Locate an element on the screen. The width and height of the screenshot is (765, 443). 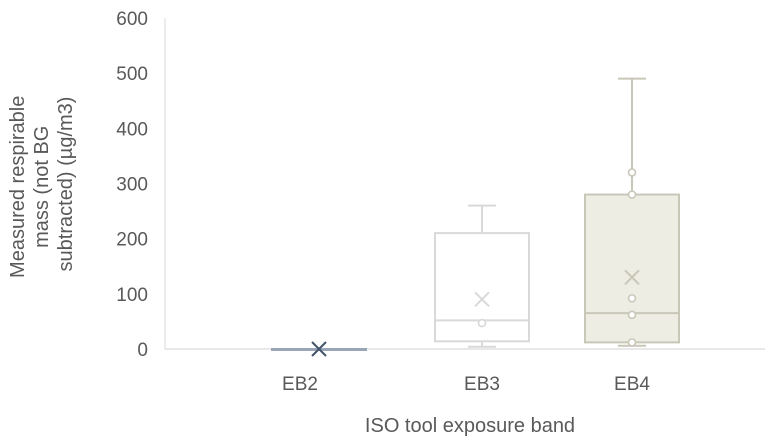
y-tick-label: 0 is located at coordinates (142, 350).